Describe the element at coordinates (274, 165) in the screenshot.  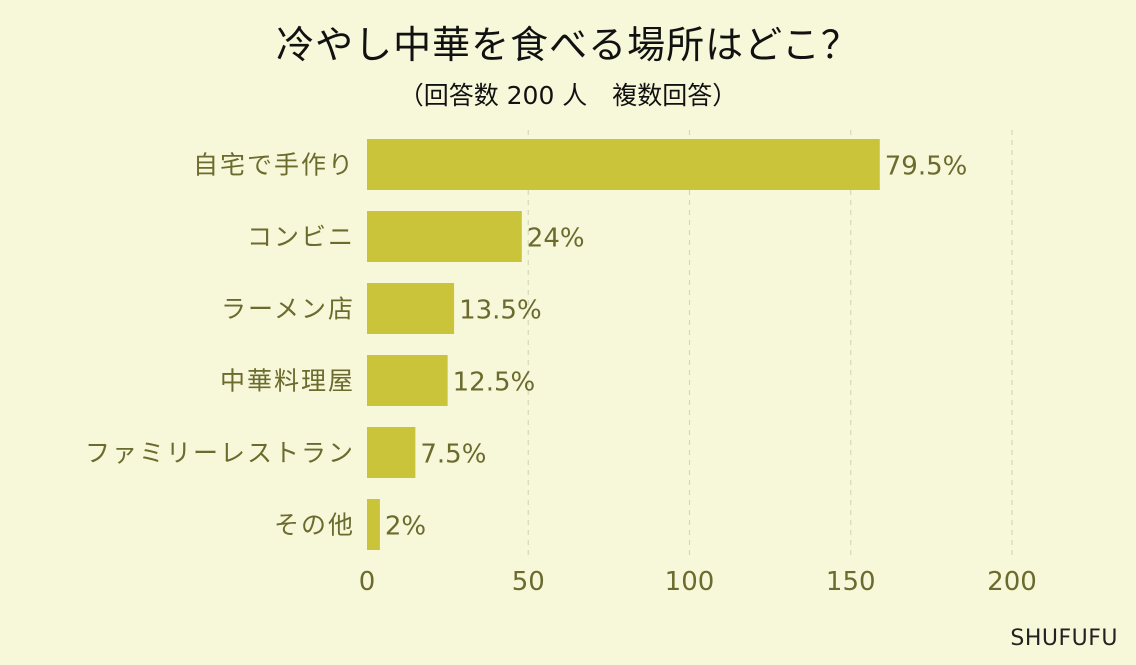
I see `category-label: 自宅で手作り` at that location.